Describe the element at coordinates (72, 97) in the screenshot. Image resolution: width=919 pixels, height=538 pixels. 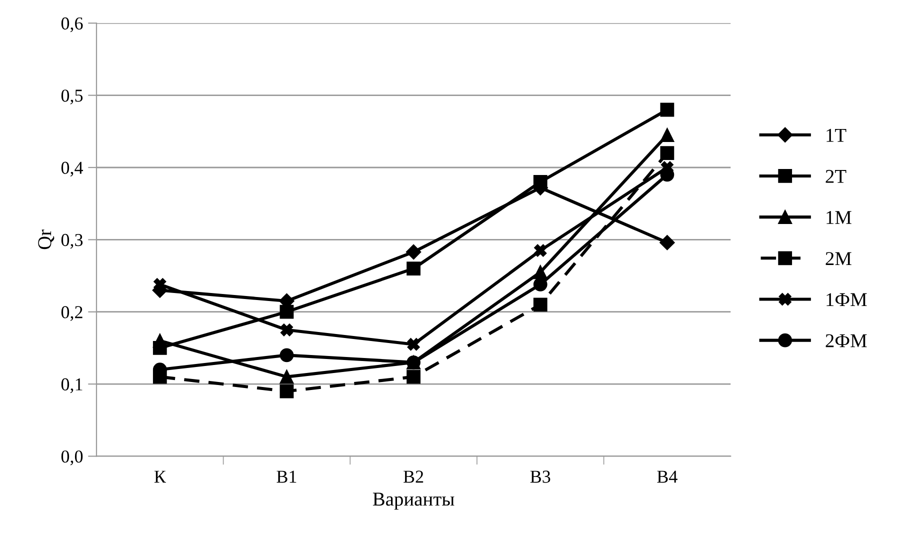
I see `y-tick-label: 0,5` at that location.